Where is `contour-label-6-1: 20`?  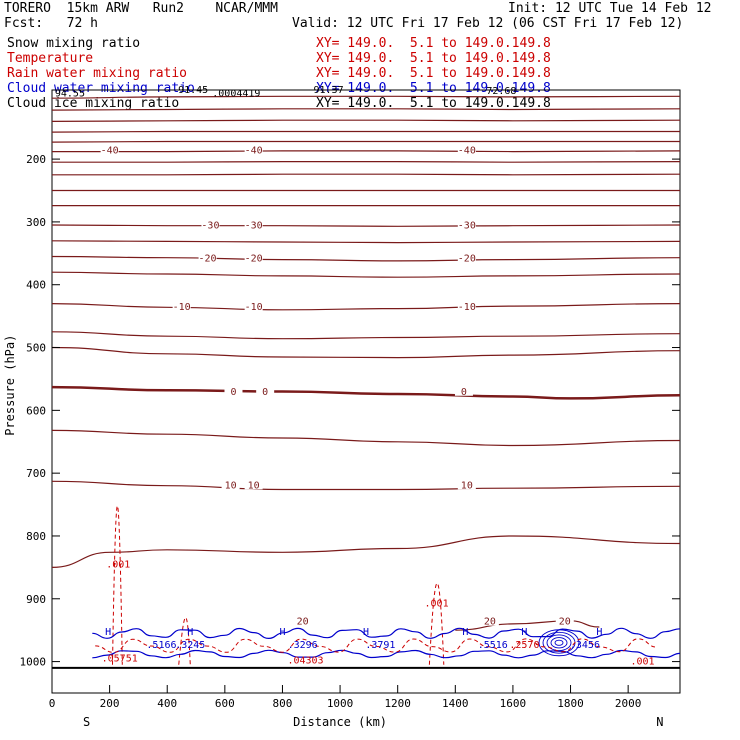
contour-label-6-1: 20 is located at coordinates (490, 622).